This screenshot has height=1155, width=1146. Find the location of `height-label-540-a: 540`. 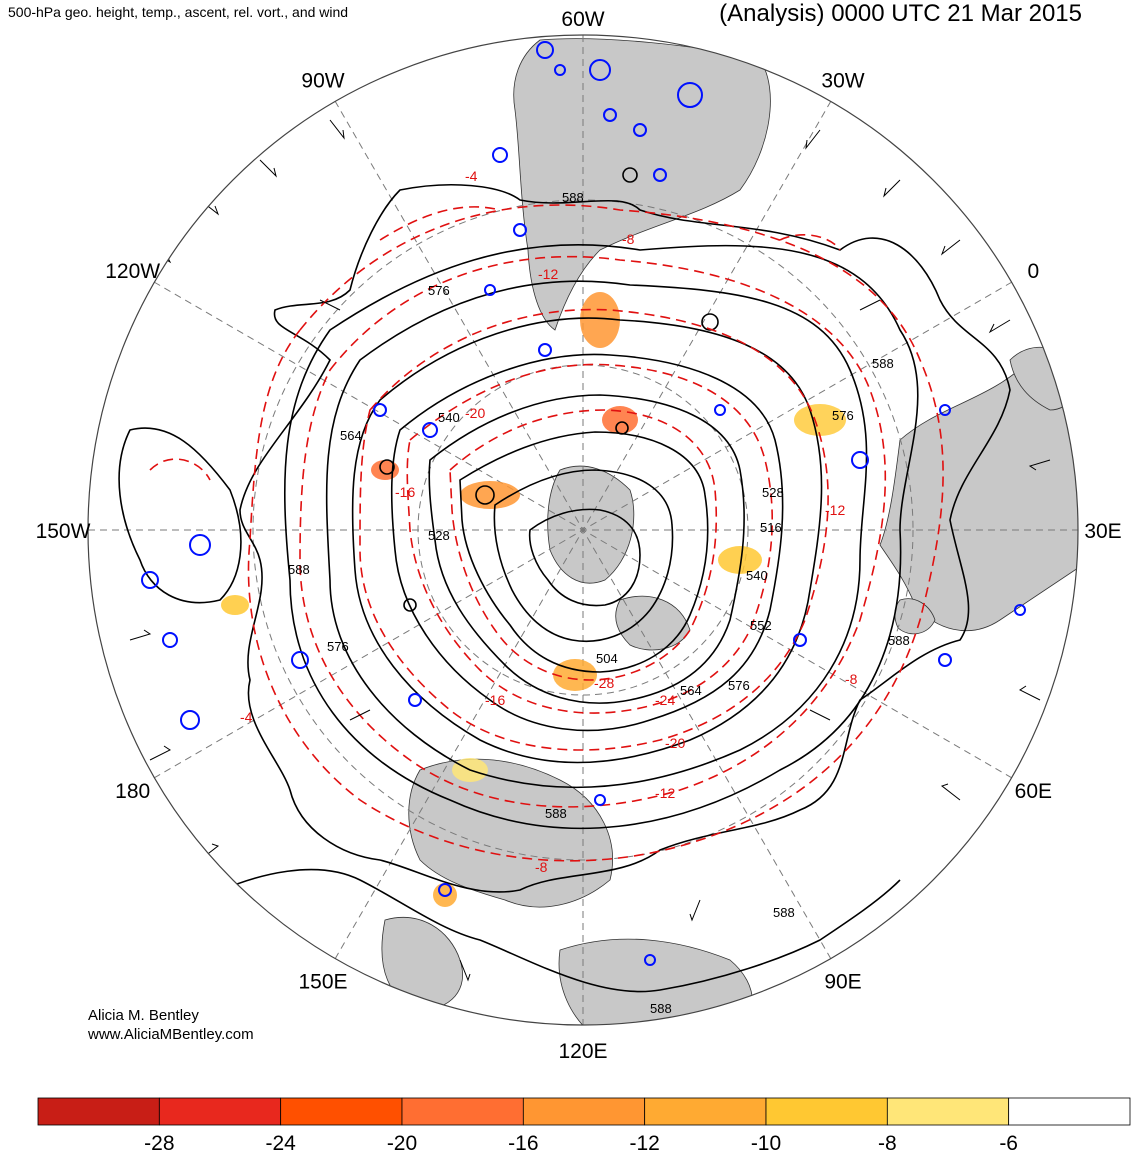

height-label-540-a: 540 is located at coordinates (449, 417).